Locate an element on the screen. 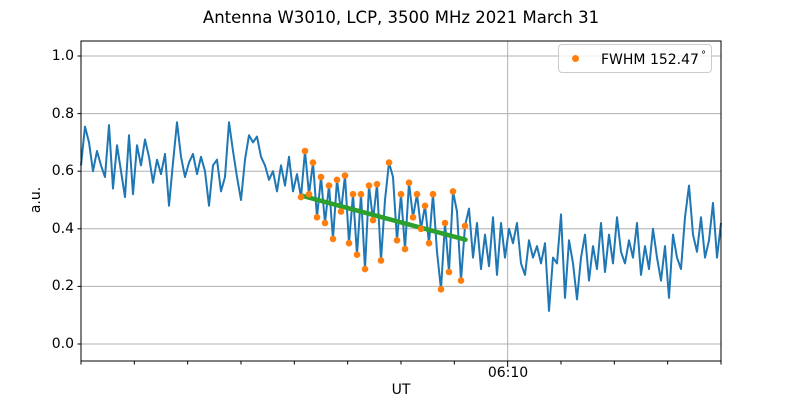 The image size is (800, 400). legend: FWHM 152.47 ° is located at coordinates (635, 58).